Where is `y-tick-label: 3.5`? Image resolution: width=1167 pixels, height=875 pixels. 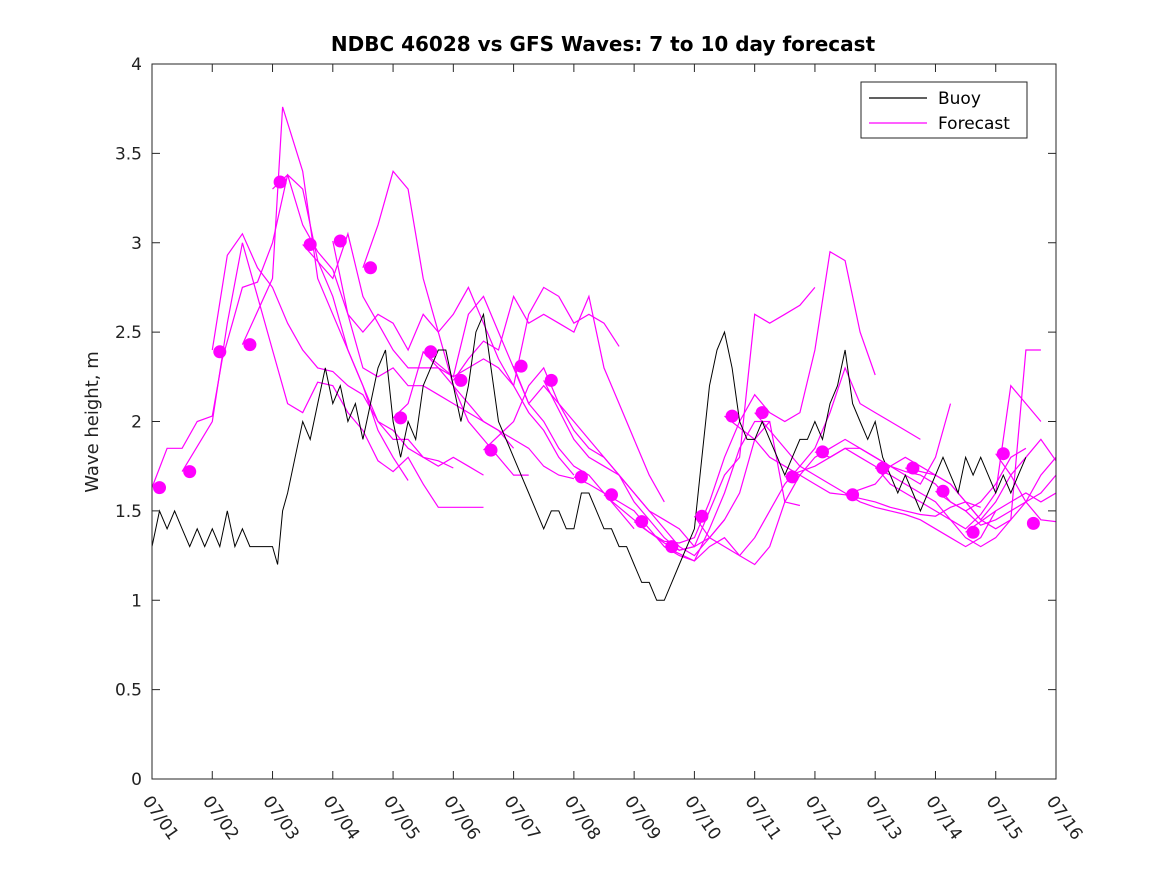 y-tick-label: 3.5 is located at coordinates (128, 154).